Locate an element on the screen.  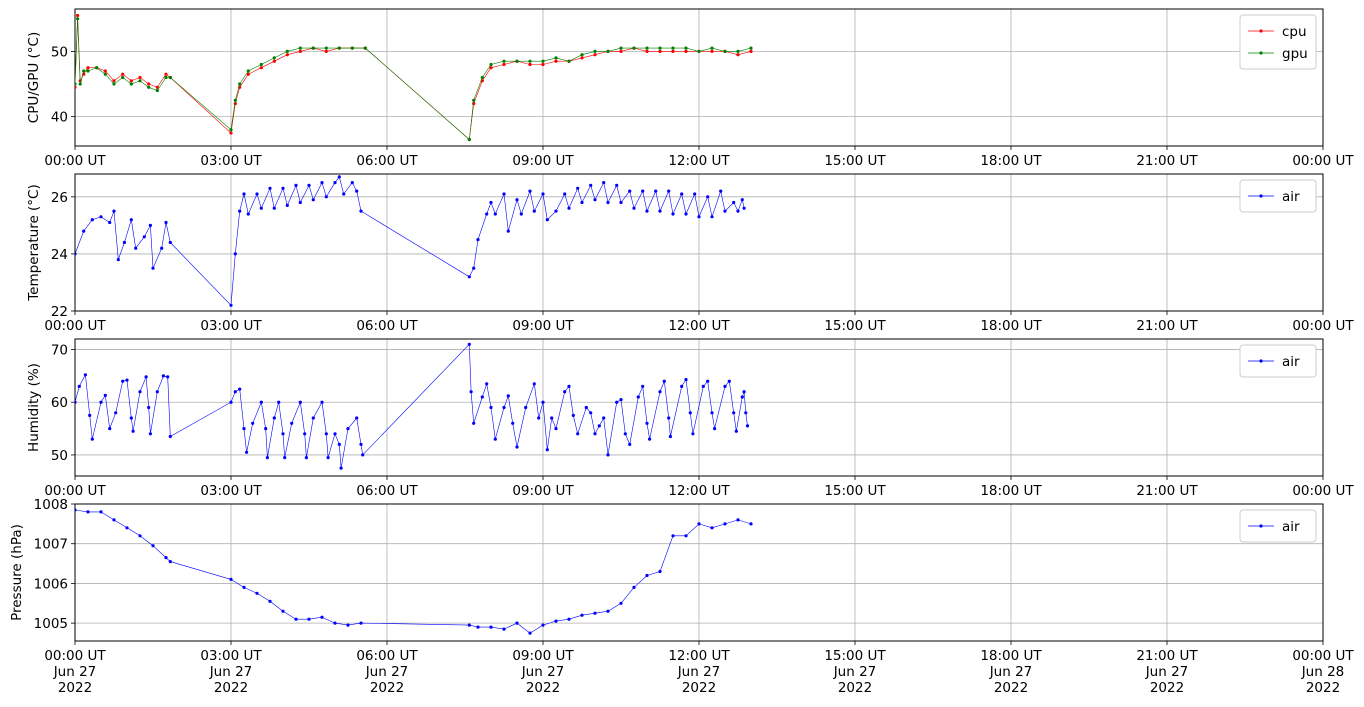
x-tick-label: 03:00 UT is located at coordinates (231, 326).